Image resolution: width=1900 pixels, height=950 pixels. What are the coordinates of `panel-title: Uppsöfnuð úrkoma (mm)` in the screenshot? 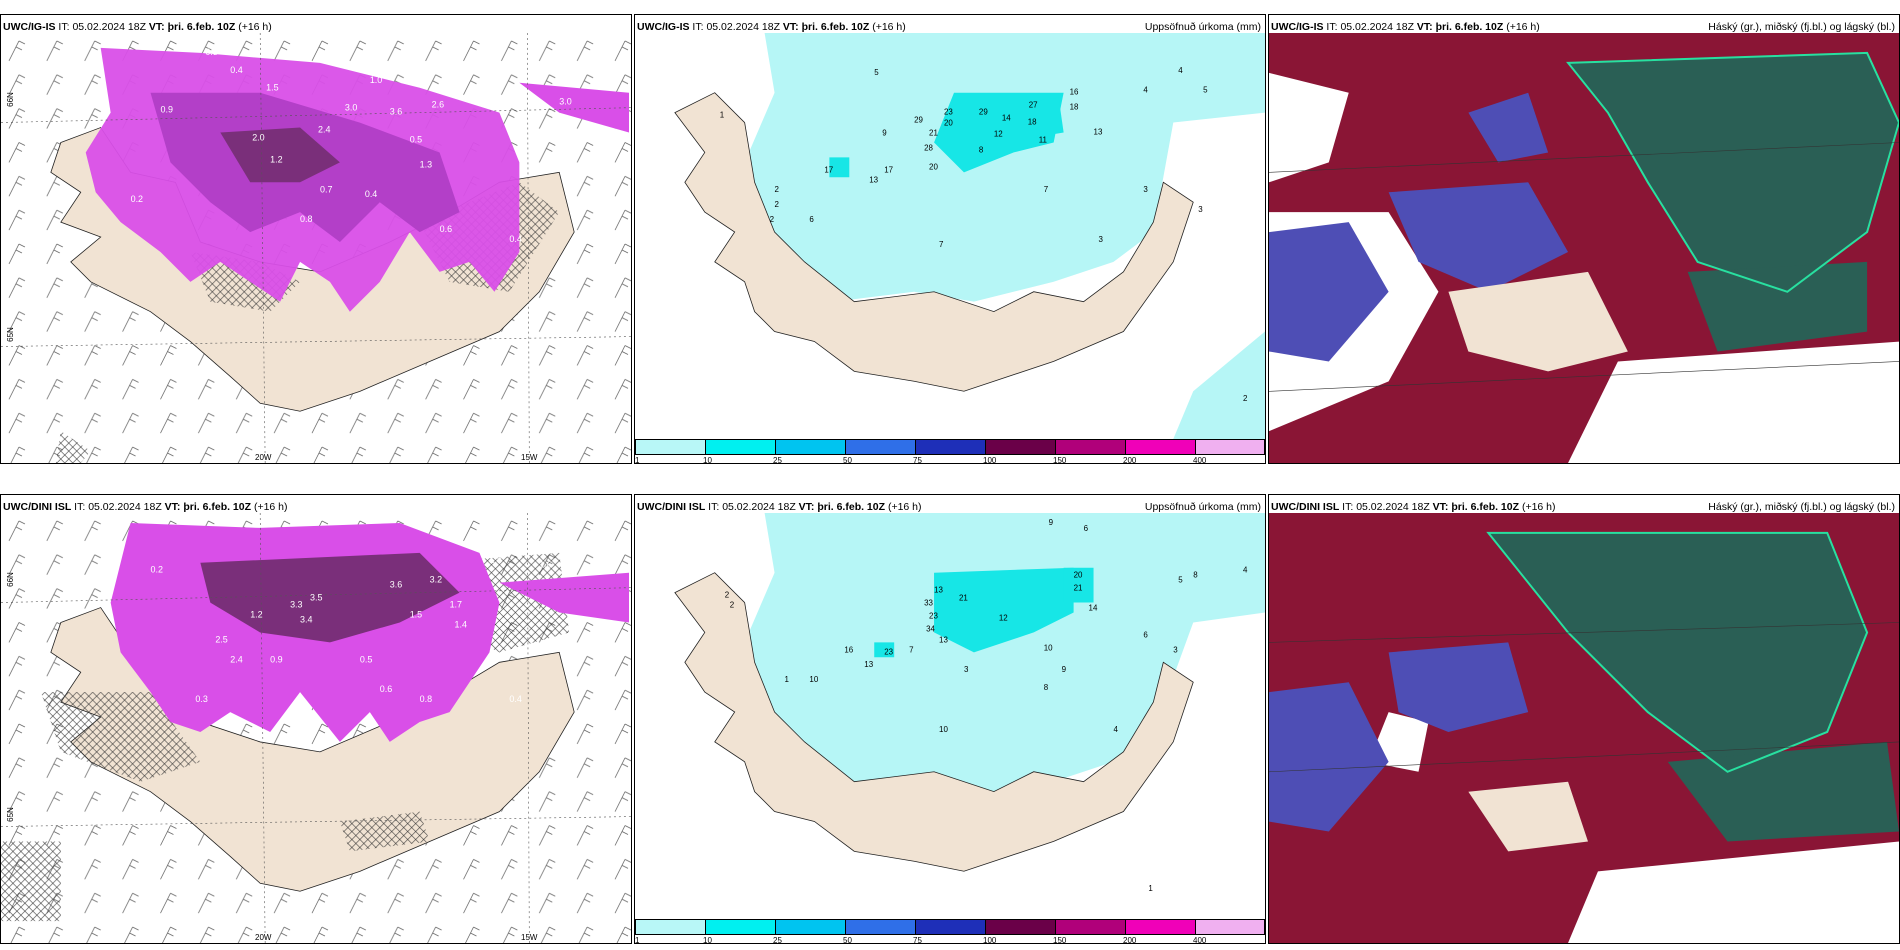 It's located at (1202, 507).